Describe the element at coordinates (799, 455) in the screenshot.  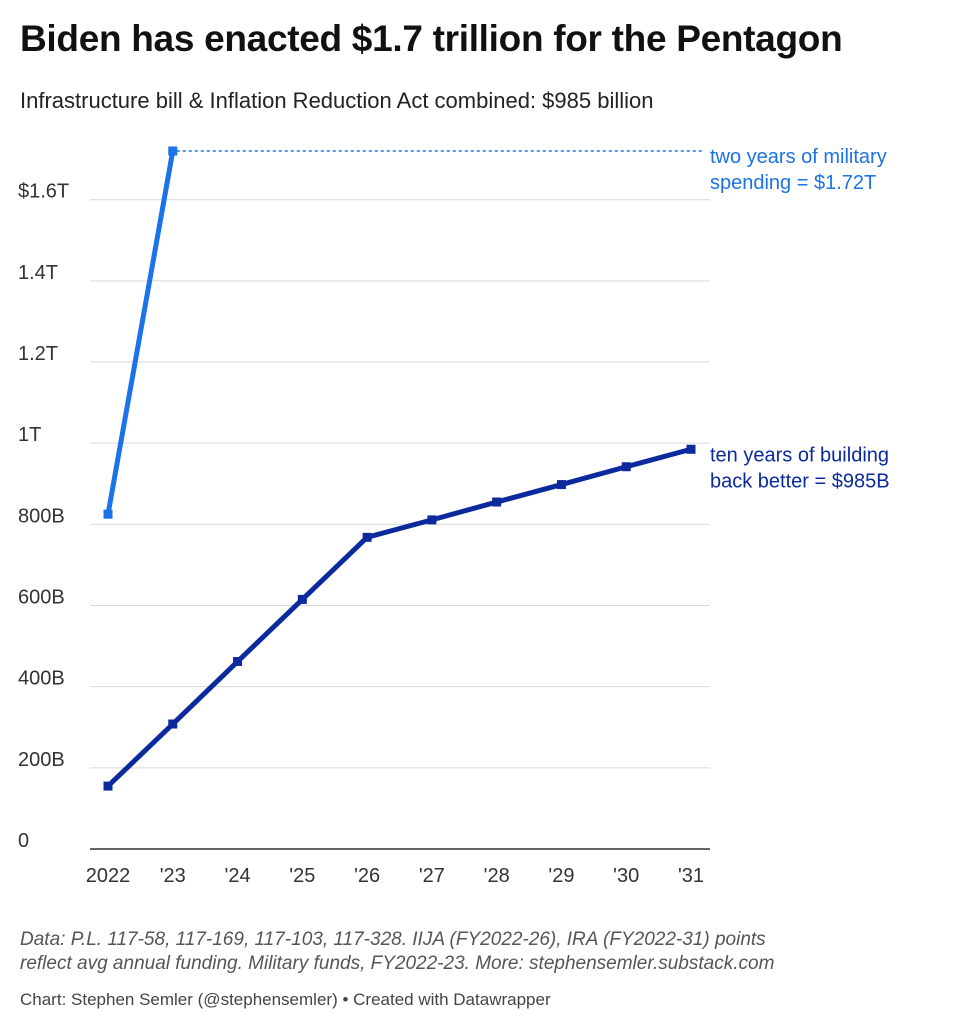
I see `annotation-bbb: ten years of building` at that location.